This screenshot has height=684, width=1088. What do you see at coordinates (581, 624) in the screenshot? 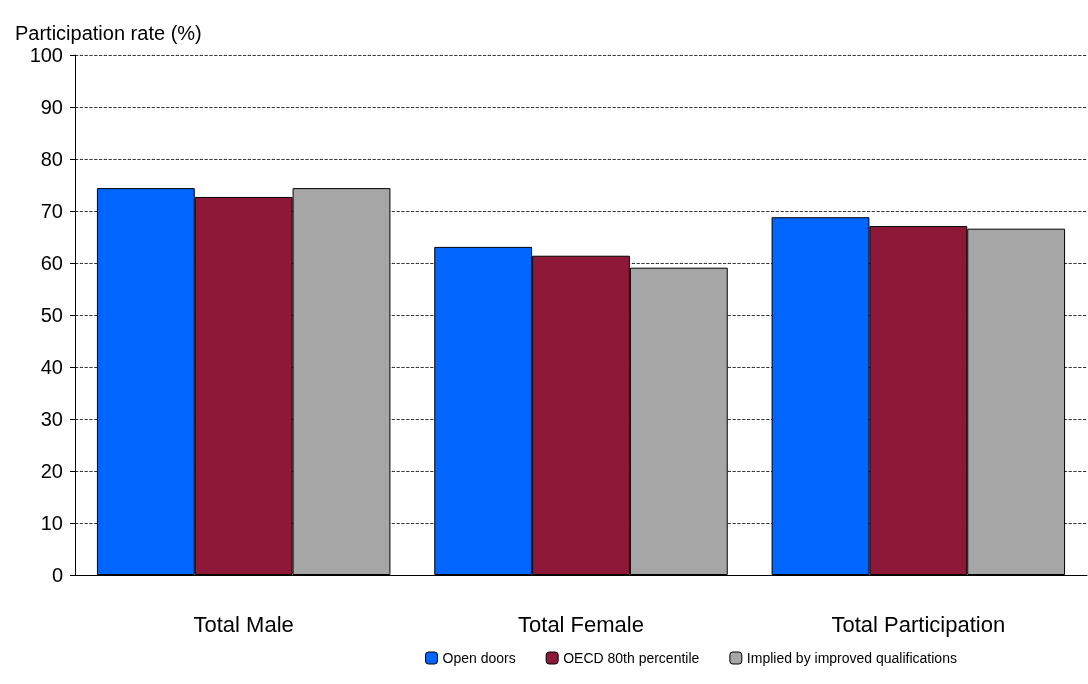
I see `x-tick-label: Total Female` at bounding box center [581, 624].